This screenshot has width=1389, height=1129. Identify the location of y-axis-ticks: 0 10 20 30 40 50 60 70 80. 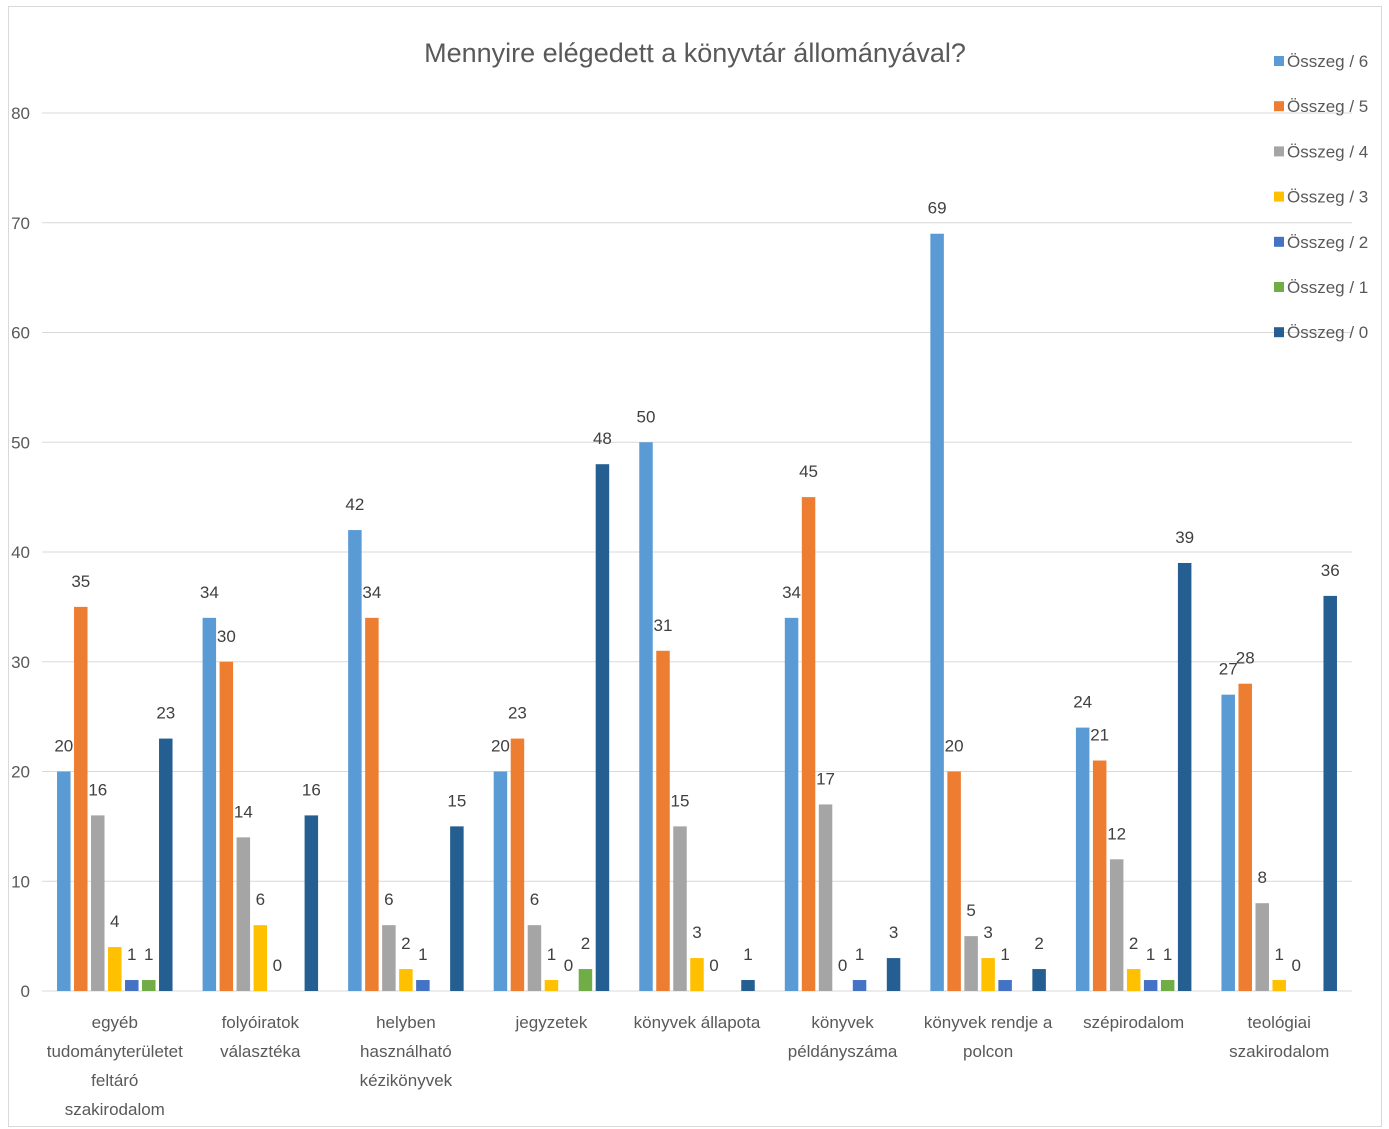
(20, 552).